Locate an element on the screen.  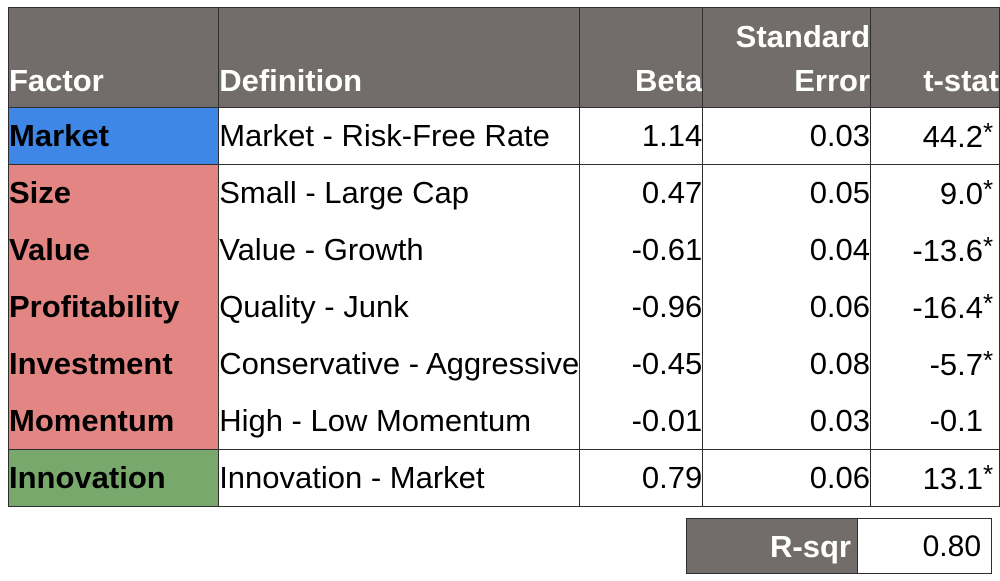
beta-cell: 0.79 is located at coordinates (641, 478).